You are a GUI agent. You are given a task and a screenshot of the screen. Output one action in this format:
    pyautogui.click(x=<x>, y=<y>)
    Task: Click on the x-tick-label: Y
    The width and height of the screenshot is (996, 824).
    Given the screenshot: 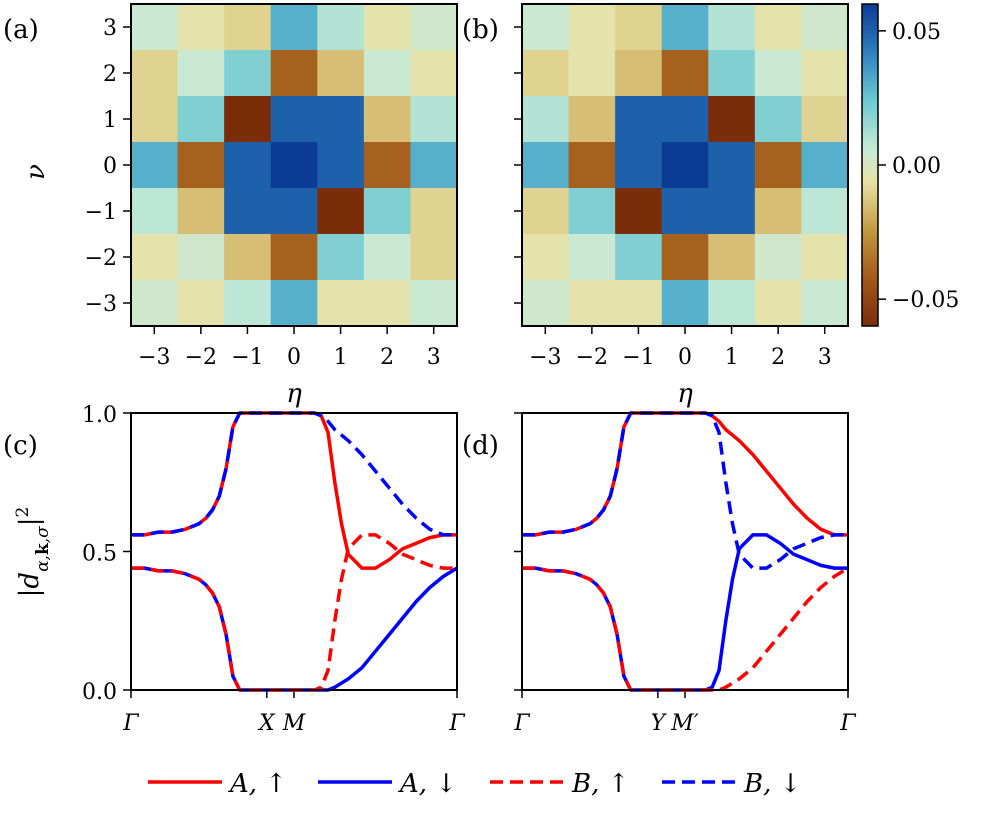 What is the action you would take?
    pyautogui.click(x=659, y=723)
    